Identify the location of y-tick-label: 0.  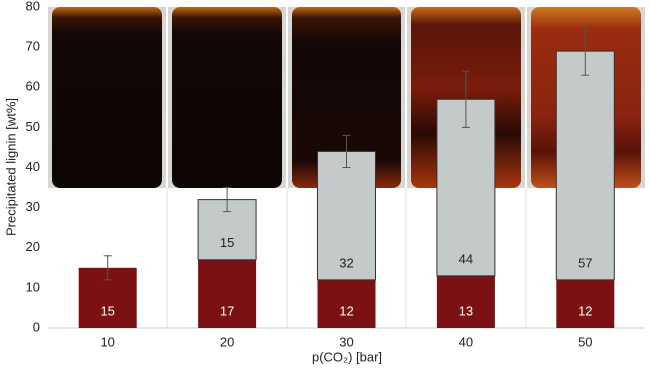
(36, 326).